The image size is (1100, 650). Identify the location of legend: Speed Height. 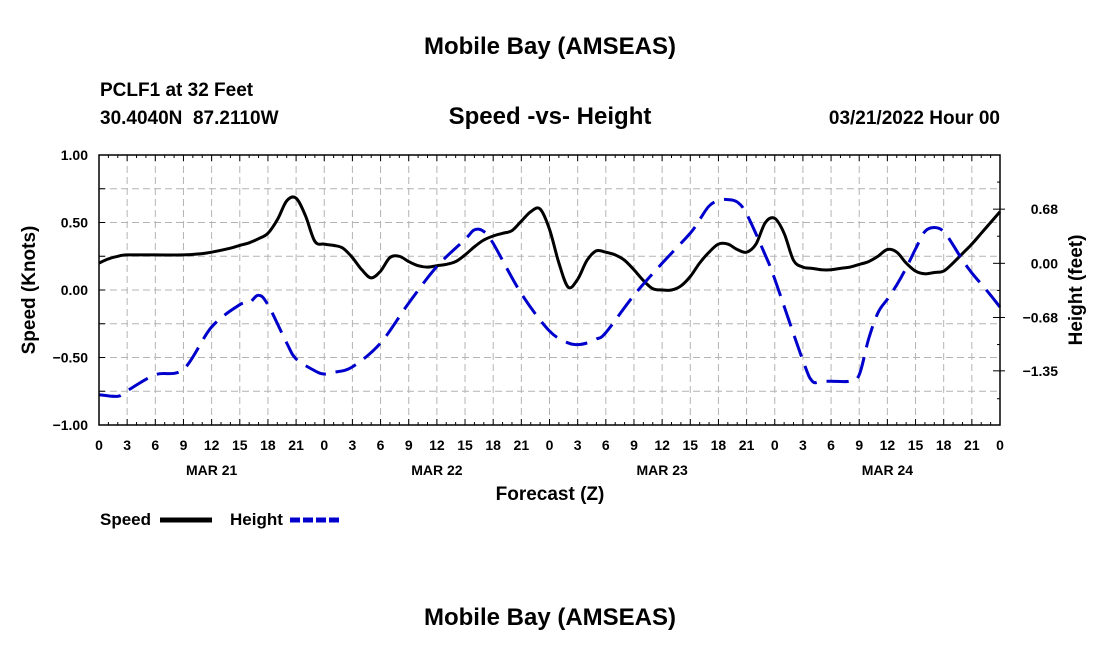
(221, 519).